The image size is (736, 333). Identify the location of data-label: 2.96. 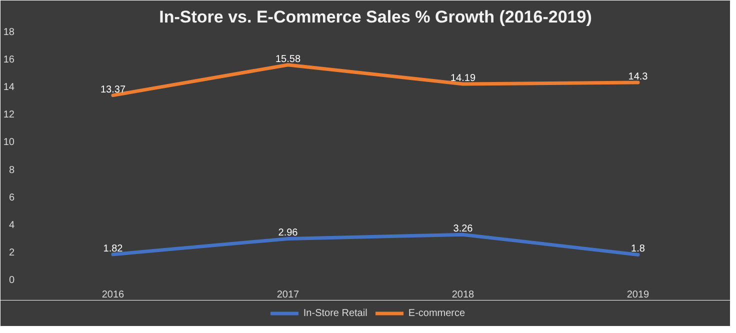
(288, 233).